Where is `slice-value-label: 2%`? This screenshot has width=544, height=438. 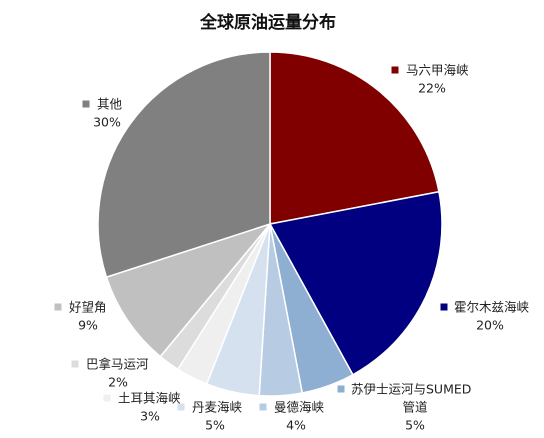
slice-value-label: 2% is located at coordinates (118, 382).